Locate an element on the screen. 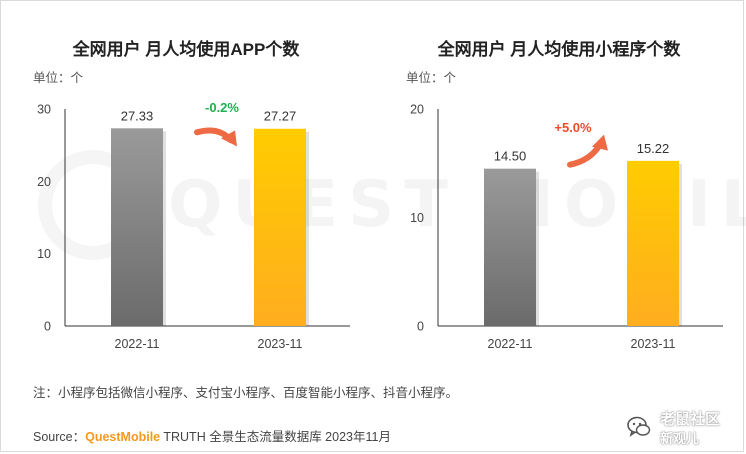  badge-line1: 老鼠社区 is located at coordinates (690, 419).